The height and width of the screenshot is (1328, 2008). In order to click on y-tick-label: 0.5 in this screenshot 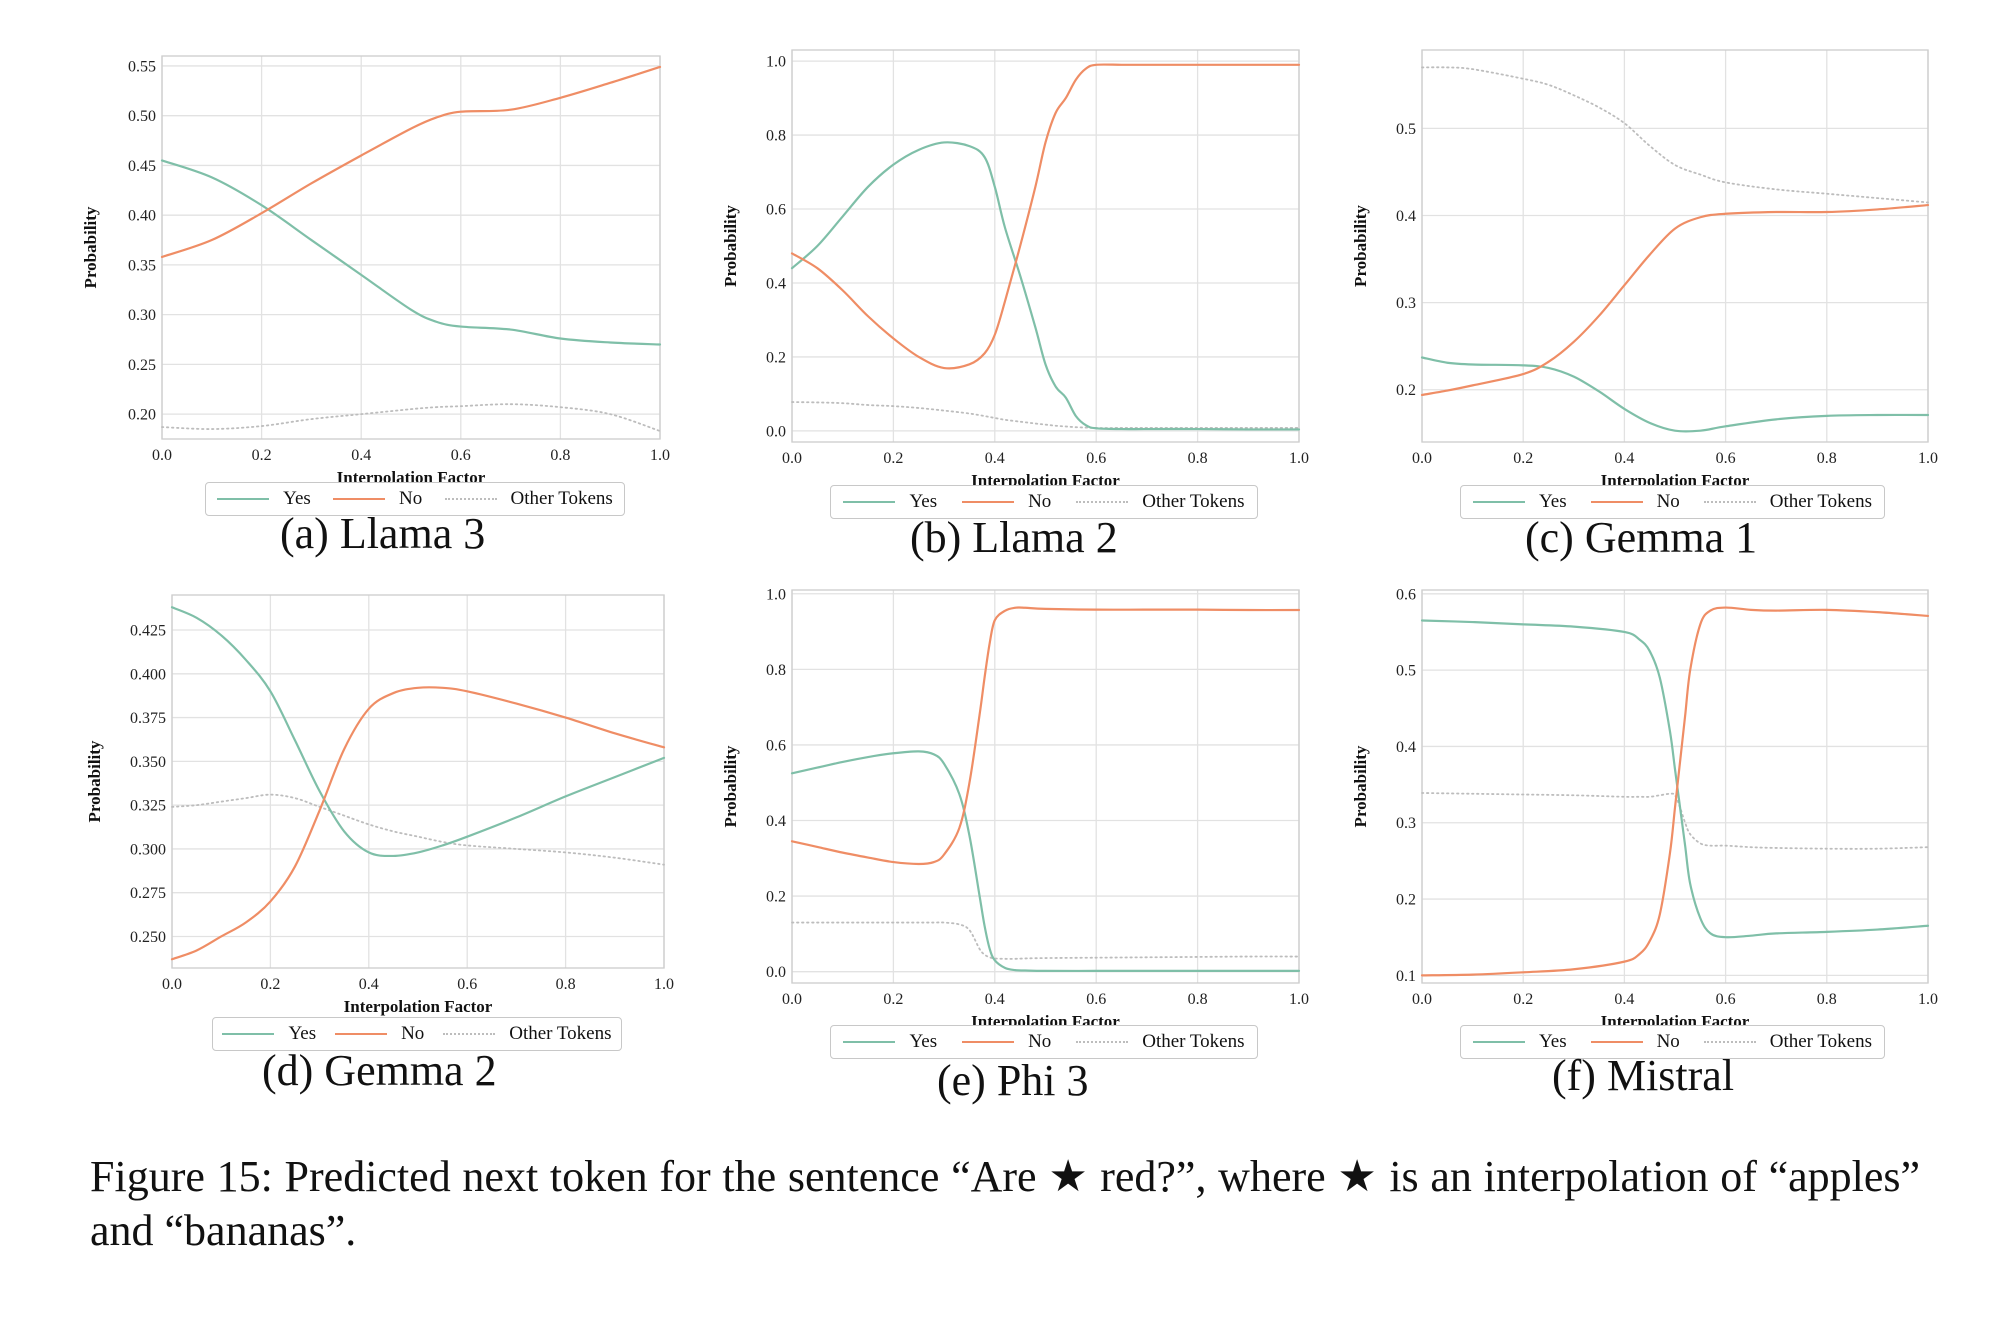, I will do `click(1406, 671)`.